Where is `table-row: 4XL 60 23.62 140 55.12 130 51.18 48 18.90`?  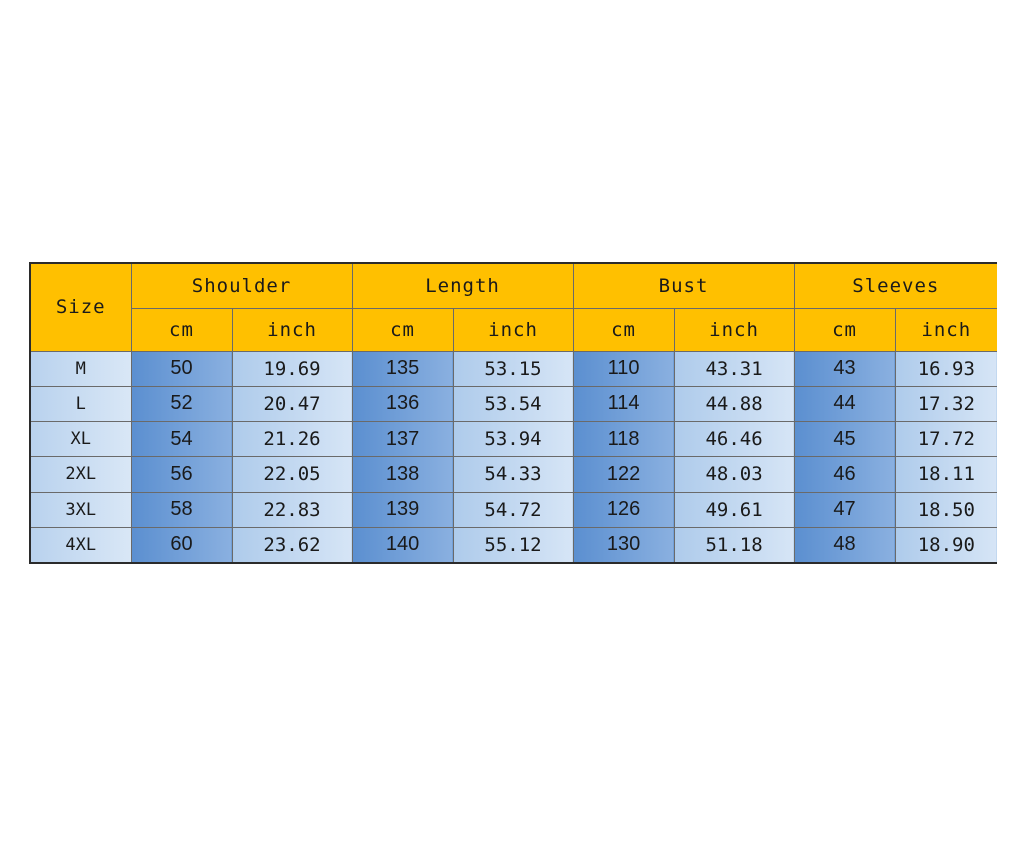 table-row: 4XL 60 23.62 140 55.12 130 51.18 48 18.90 is located at coordinates (513, 545).